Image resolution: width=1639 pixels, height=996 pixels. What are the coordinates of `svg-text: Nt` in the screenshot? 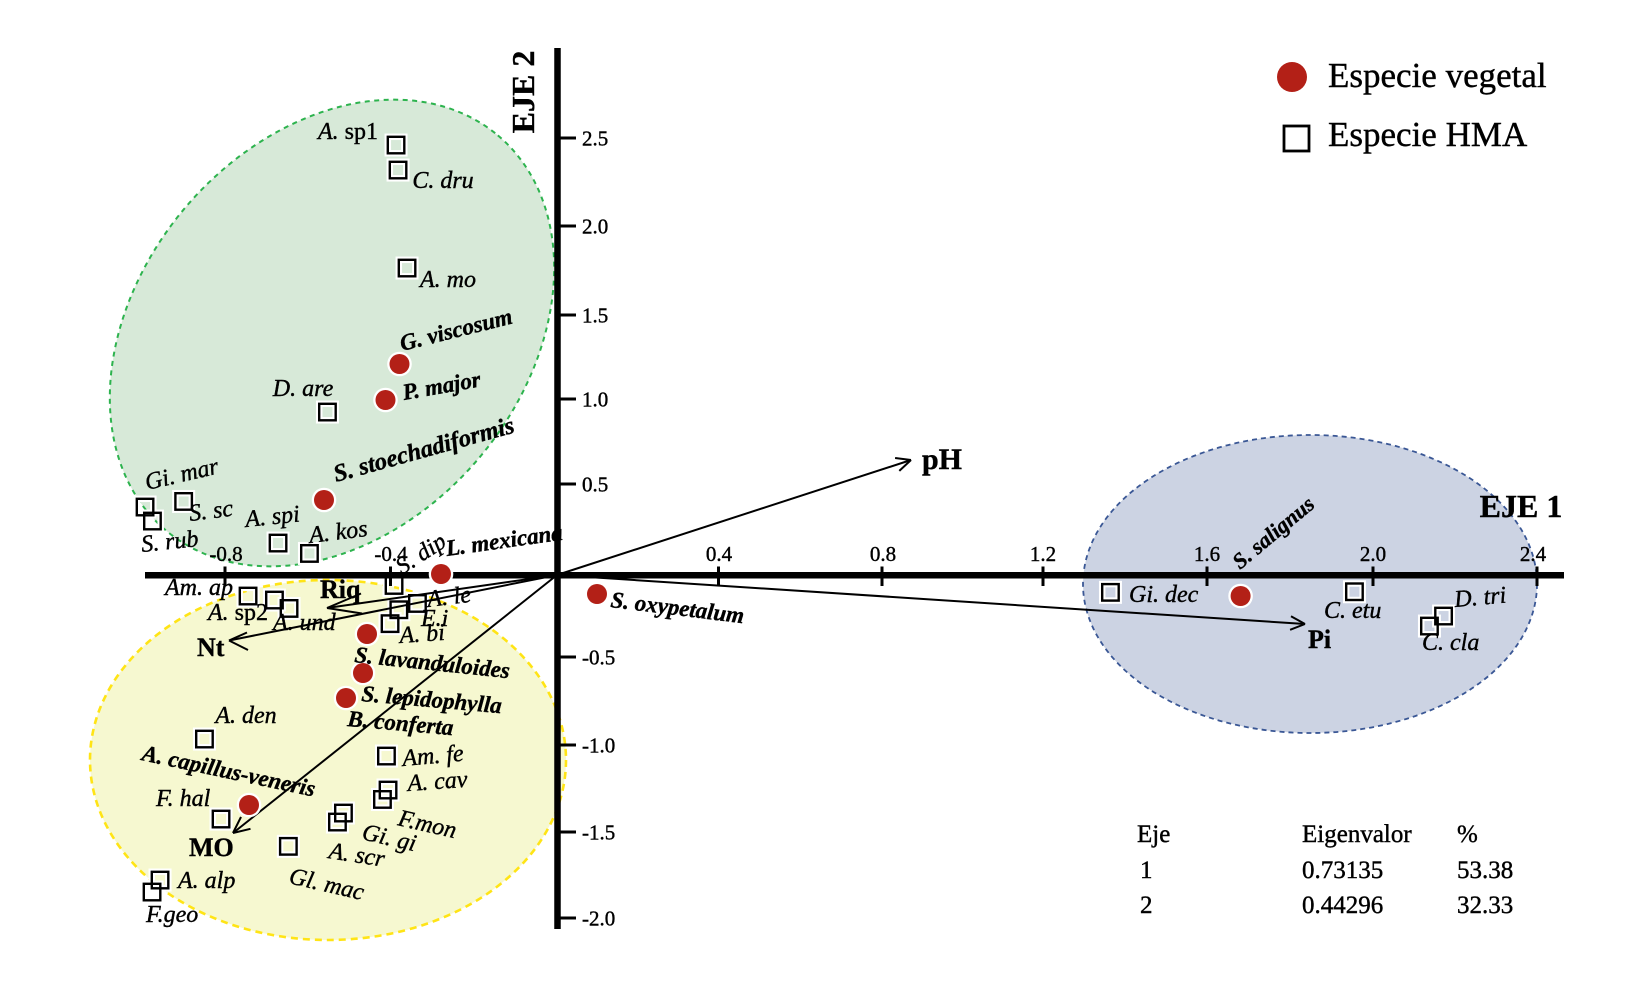 It's located at (211, 647).